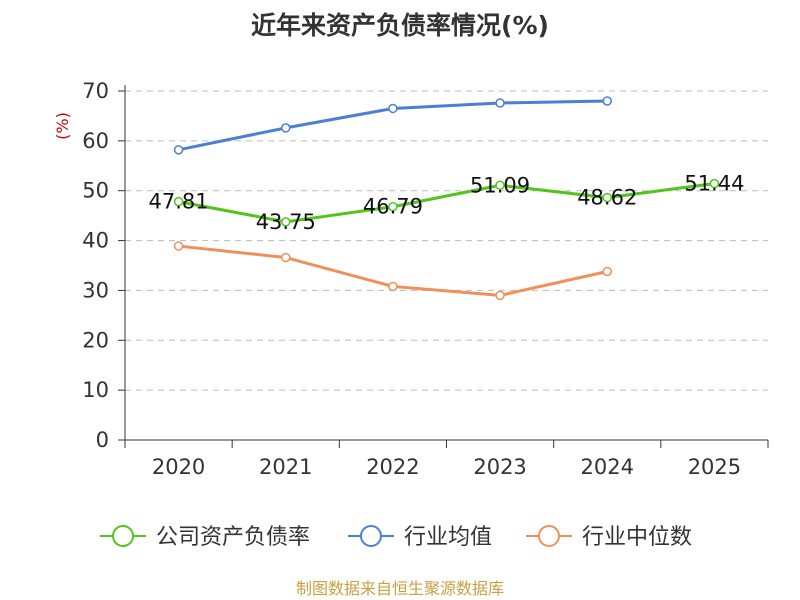 This screenshot has width=800, height=600. I want to click on y-tick-label: 60, so click(95, 141).